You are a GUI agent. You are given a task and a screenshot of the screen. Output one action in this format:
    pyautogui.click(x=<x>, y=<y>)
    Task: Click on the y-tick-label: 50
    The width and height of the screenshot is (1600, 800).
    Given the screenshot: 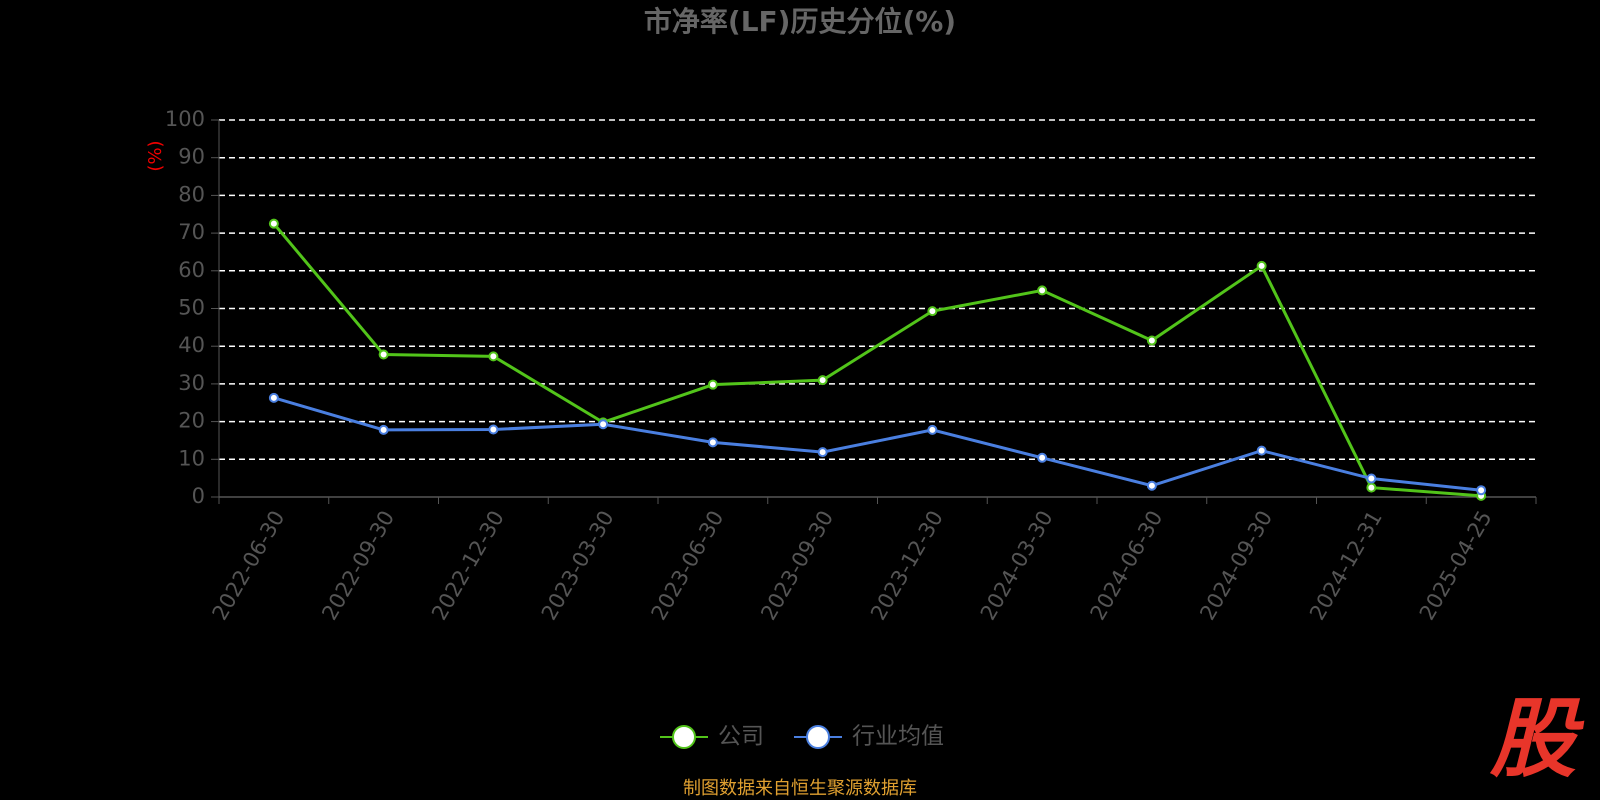 What is the action you would take?
    pyautogui.click(x=191, y=308)
    